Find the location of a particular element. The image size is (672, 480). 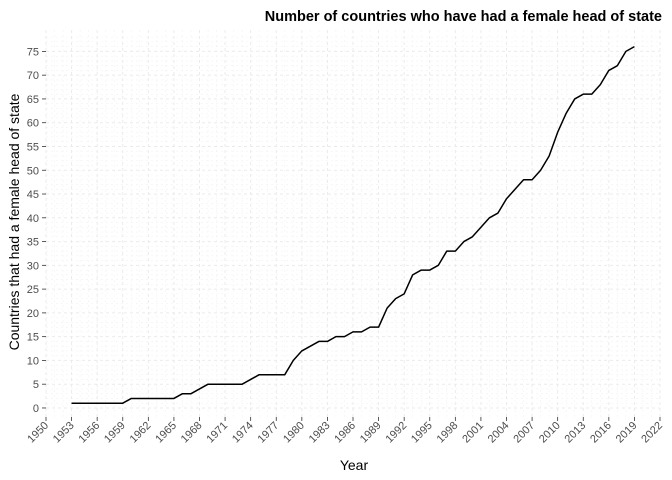

y-tick-label: 40 is located at coordinates (33, 219).